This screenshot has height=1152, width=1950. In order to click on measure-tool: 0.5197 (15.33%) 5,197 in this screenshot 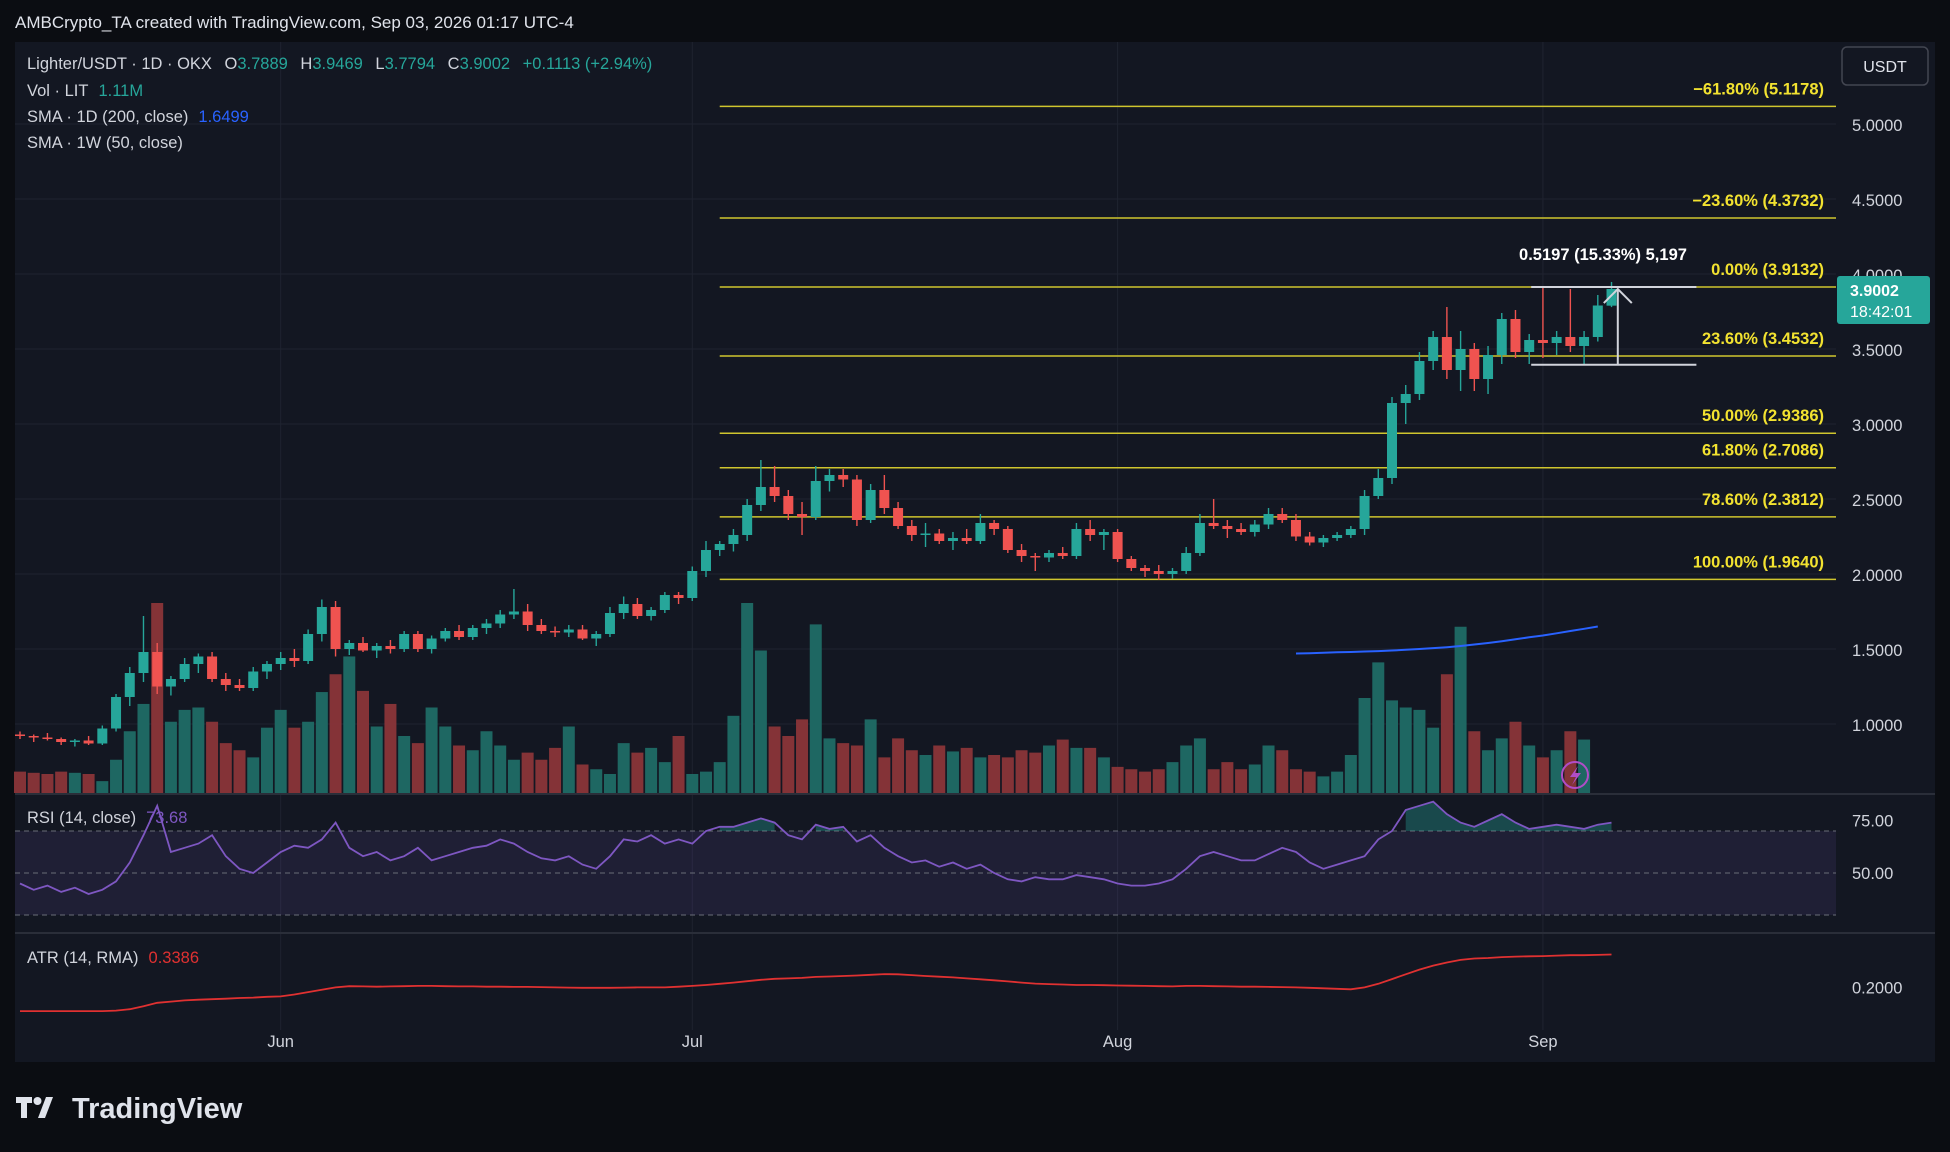, I will do `click(1608, 306)`.